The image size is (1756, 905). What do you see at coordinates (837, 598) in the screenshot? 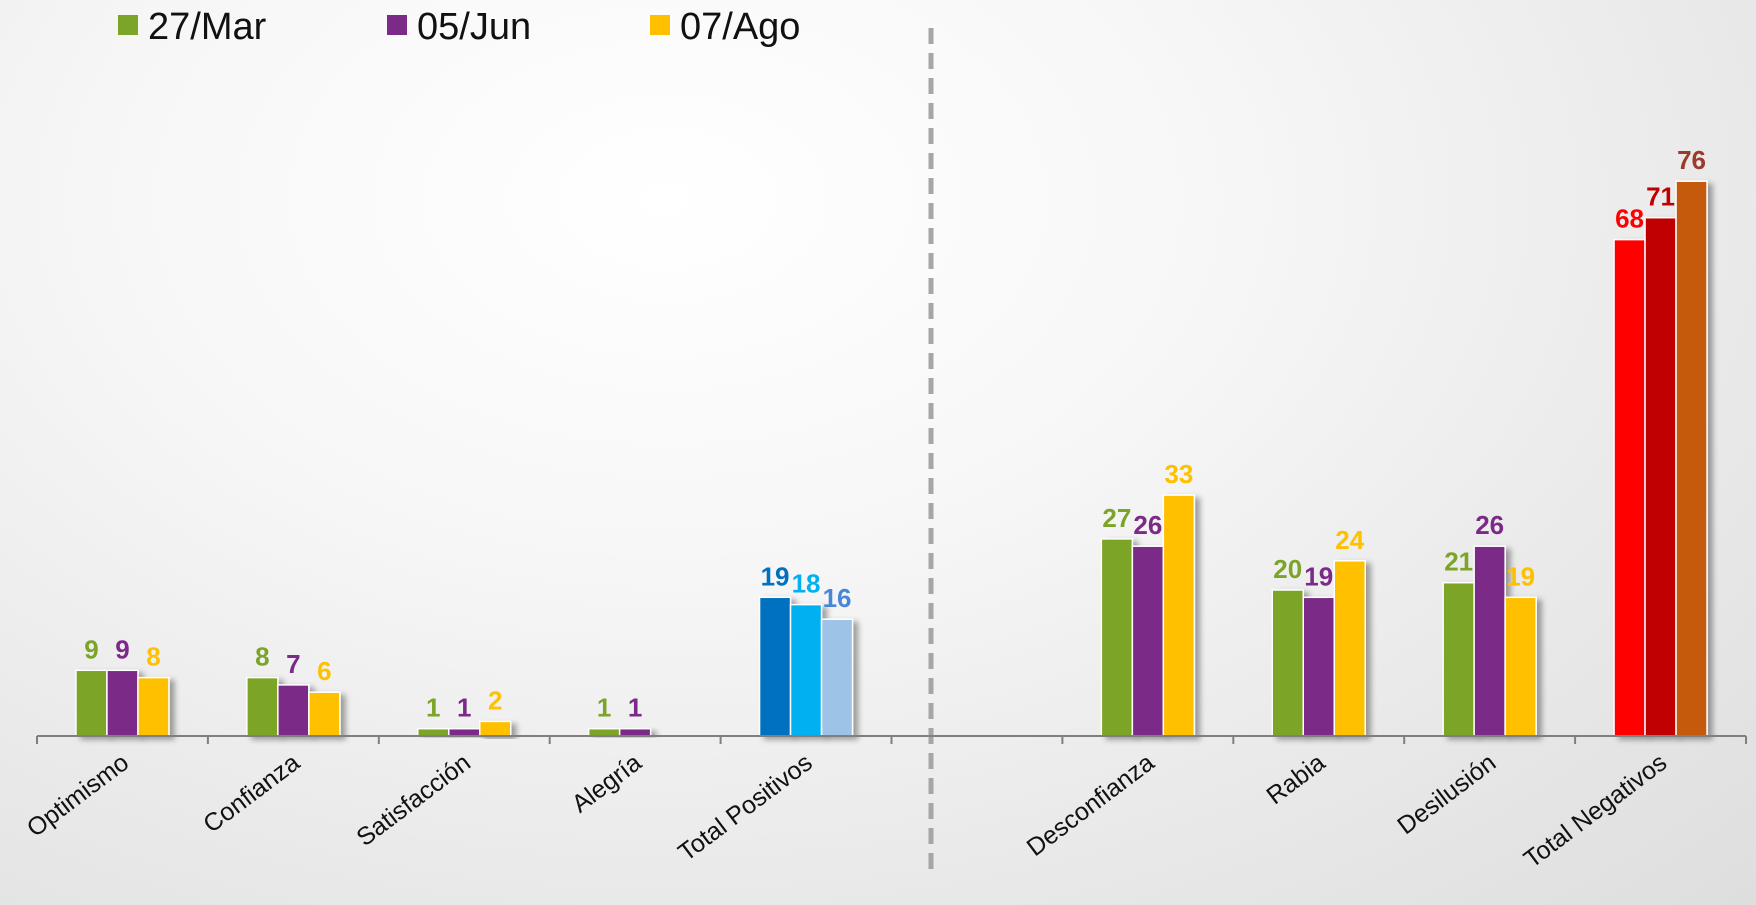
I see `data-label-total-positivos-07-ago: 16` at bounding box center [837, 598].